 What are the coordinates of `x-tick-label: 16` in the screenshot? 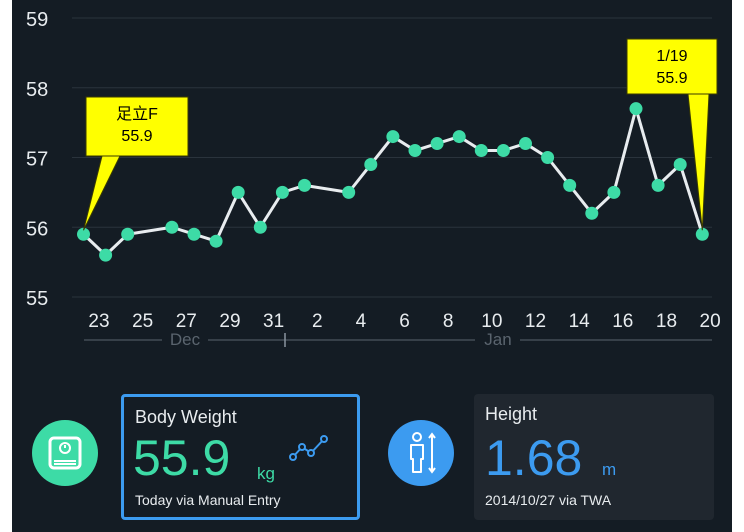 It's located at (622, 321).